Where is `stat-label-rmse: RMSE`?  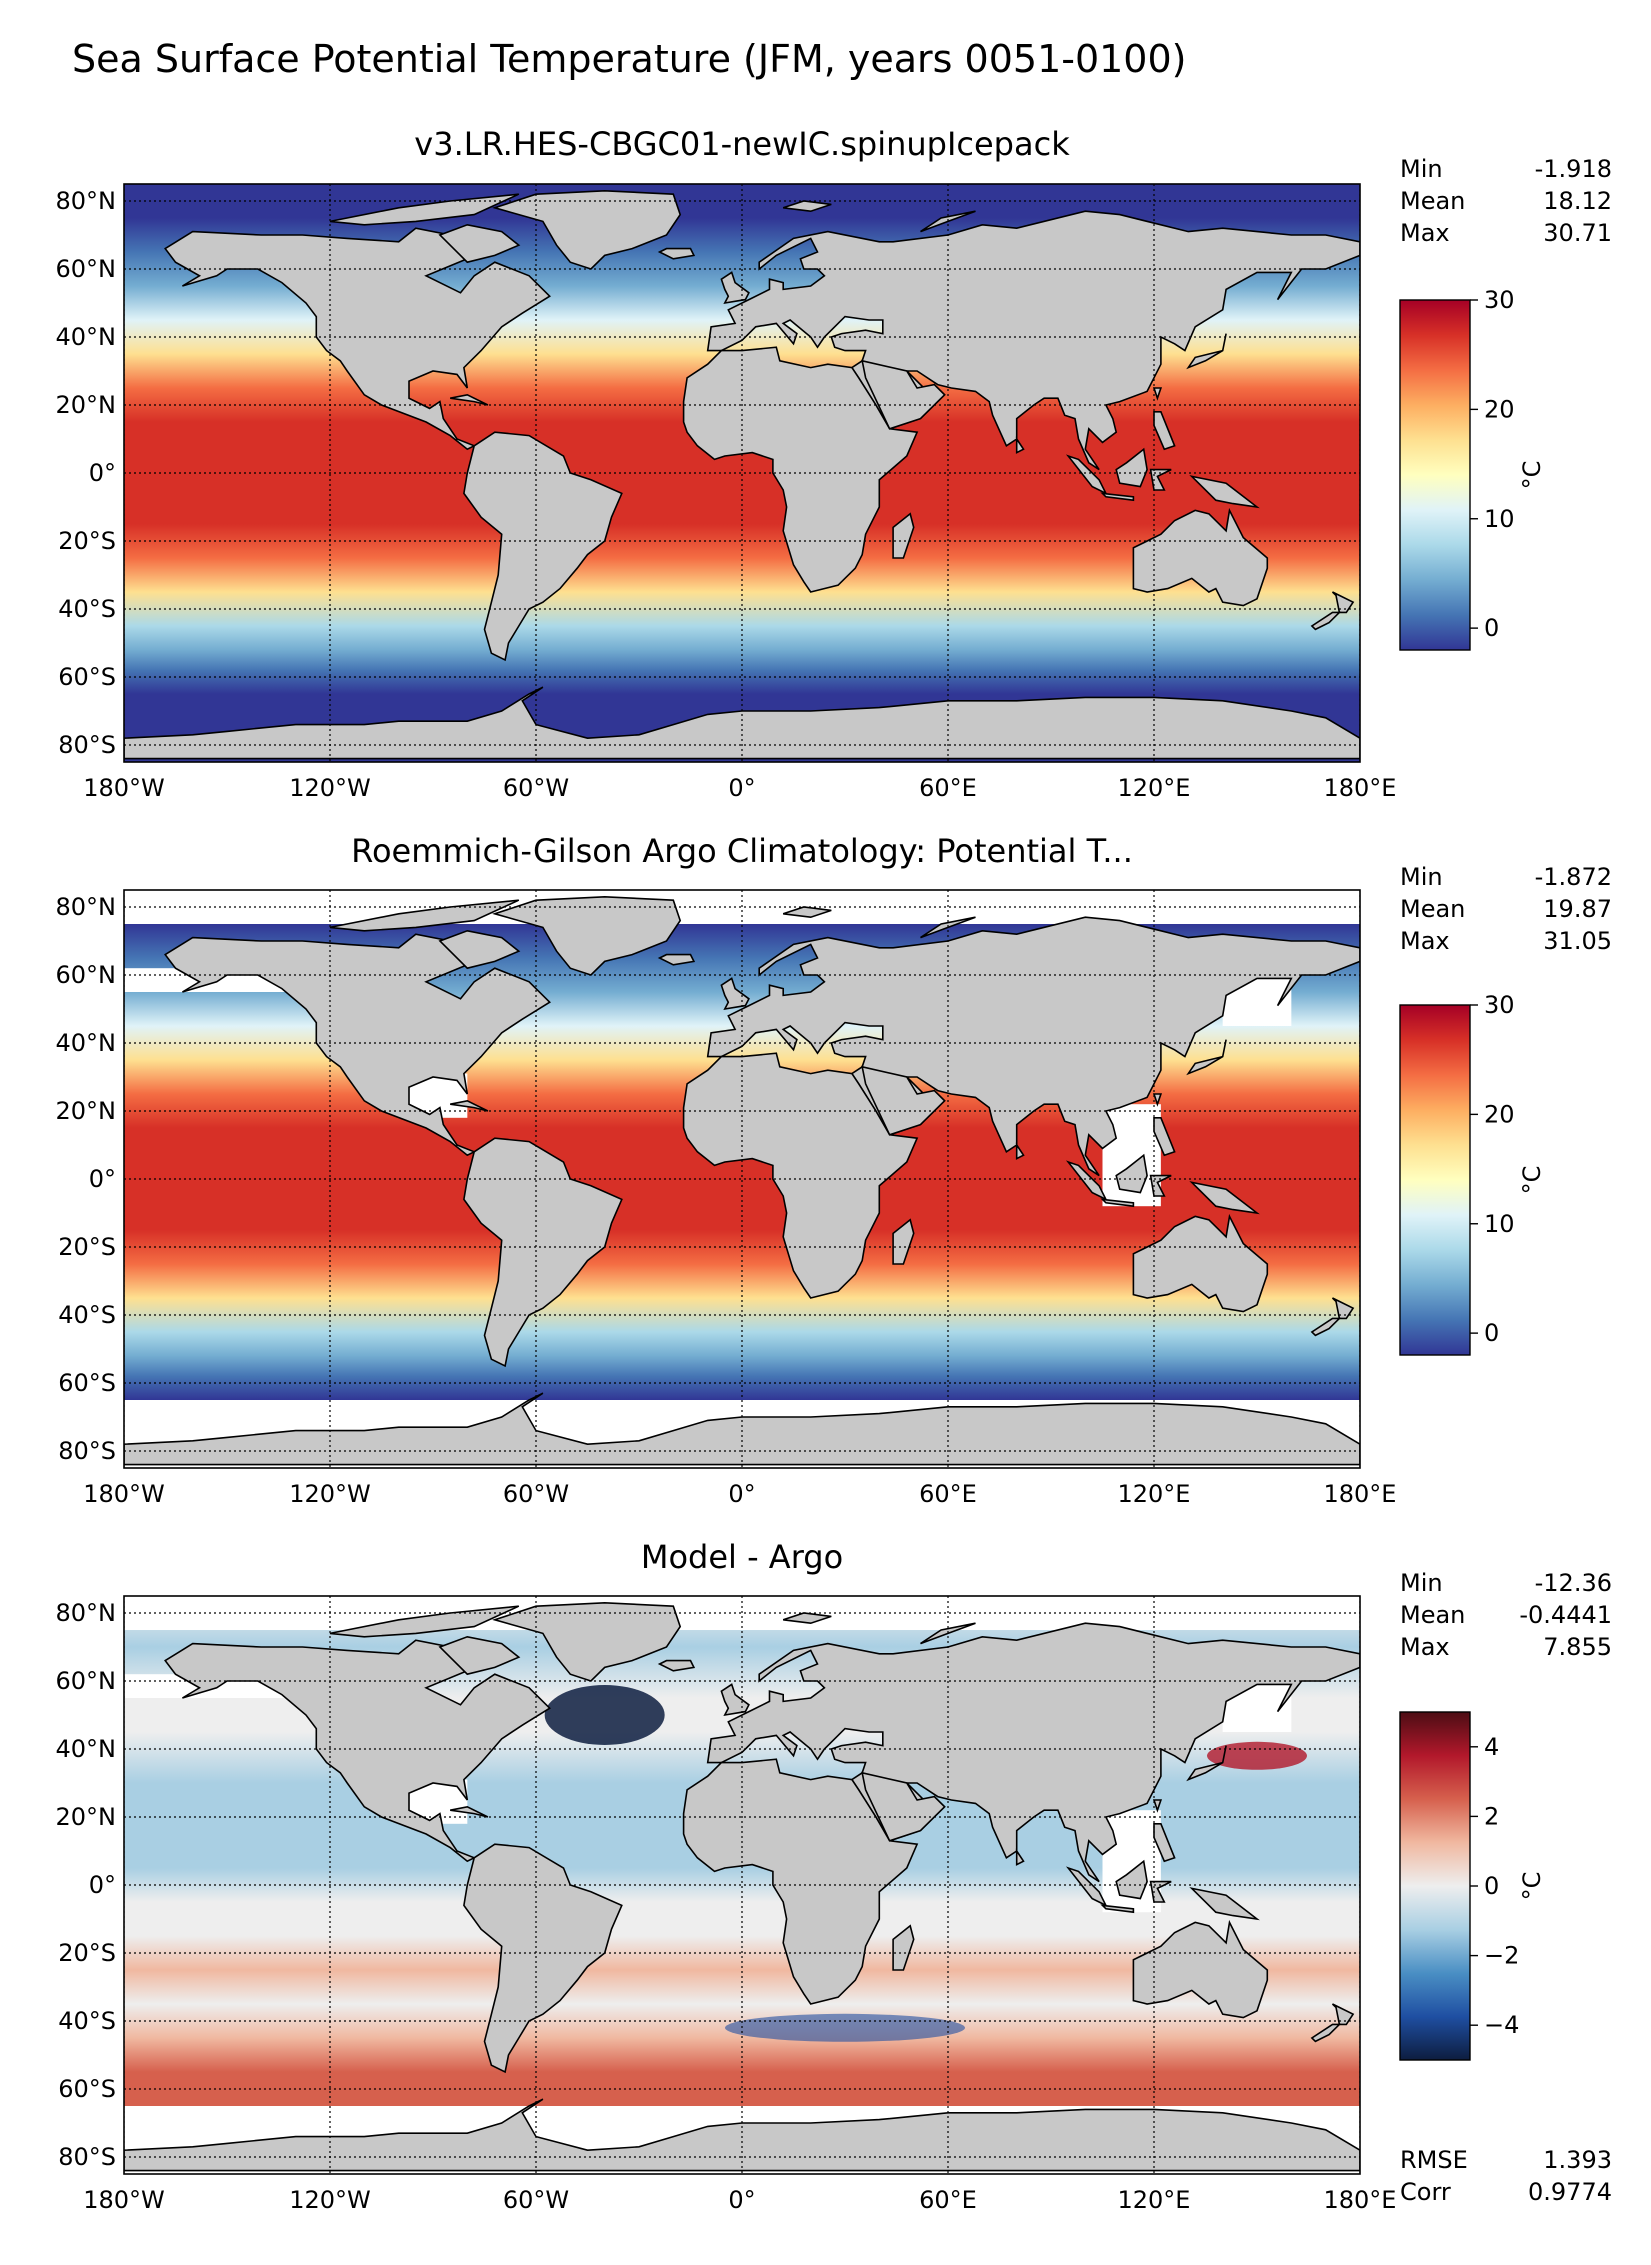 stat-label-rmse: RMSE is located at coordinates (1434, 2160).